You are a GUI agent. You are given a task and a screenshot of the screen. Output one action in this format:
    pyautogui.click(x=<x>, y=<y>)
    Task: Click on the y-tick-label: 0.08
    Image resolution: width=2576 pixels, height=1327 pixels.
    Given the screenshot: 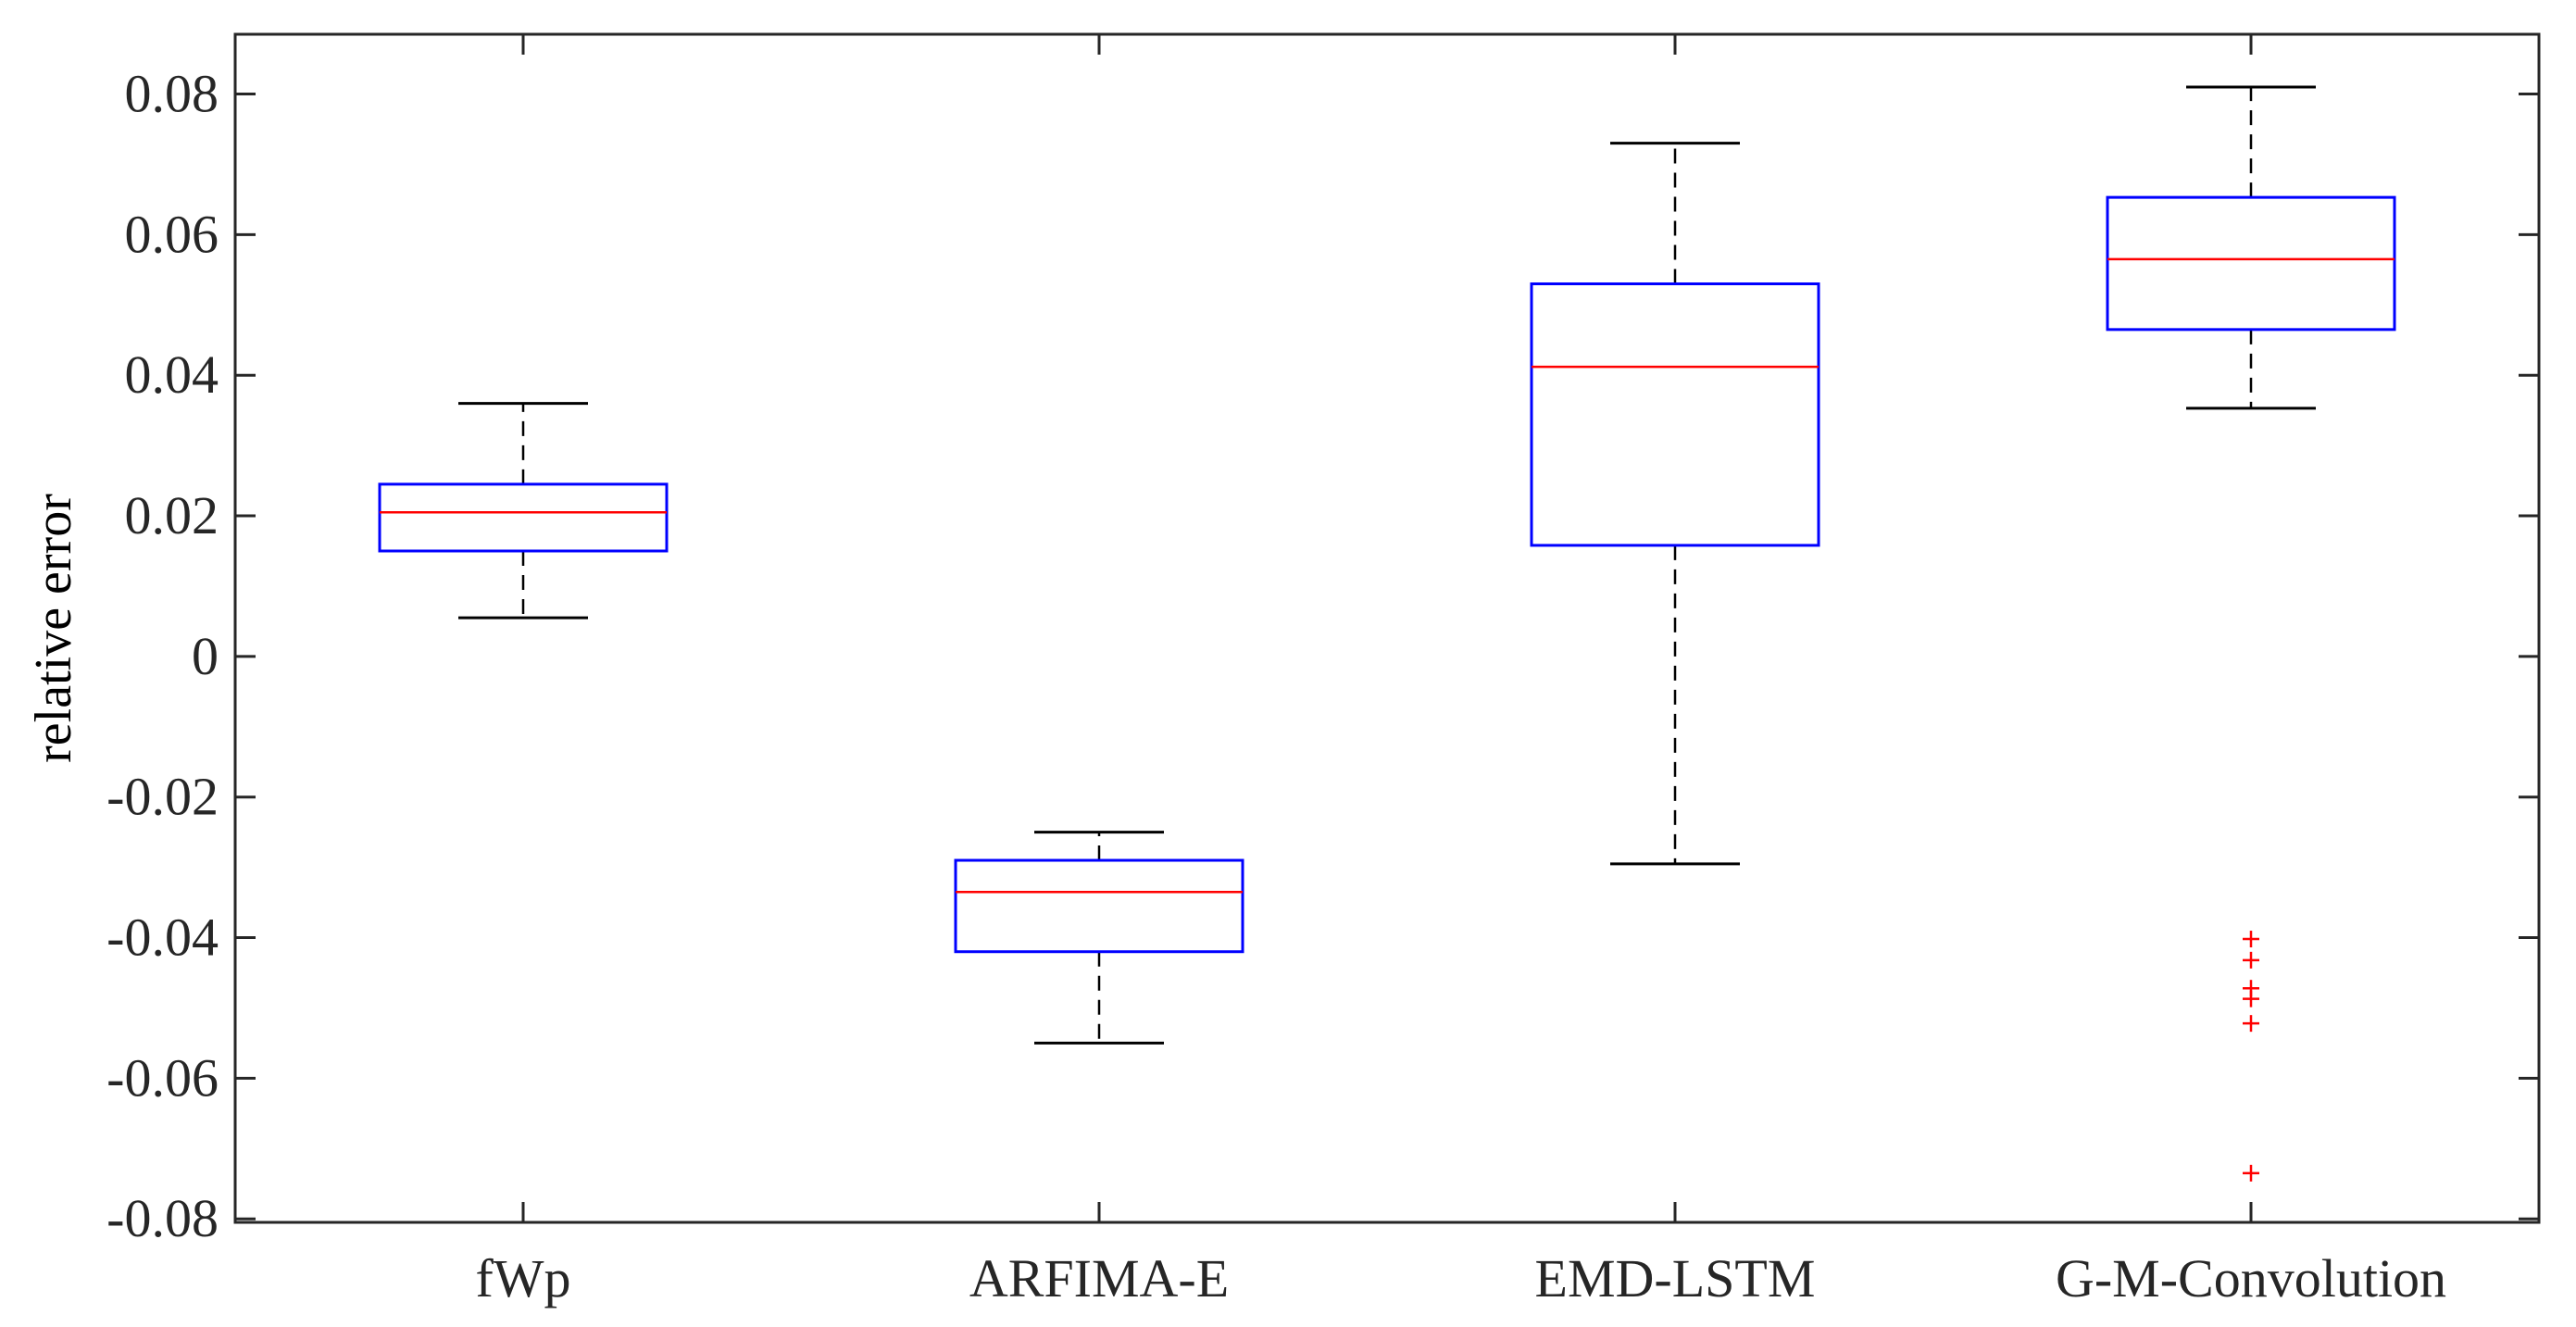 What is the action you would take?
    pyautogui.click(x=172, y=94)
    